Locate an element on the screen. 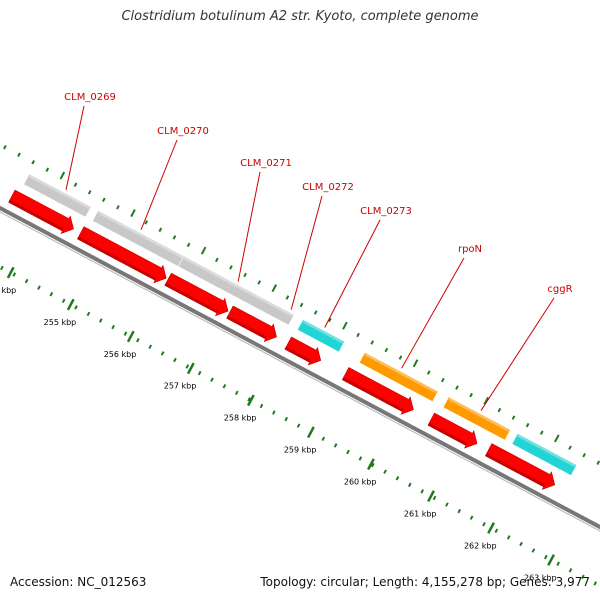  tick-label: 254 kbp is located at coordinates (8, 290).